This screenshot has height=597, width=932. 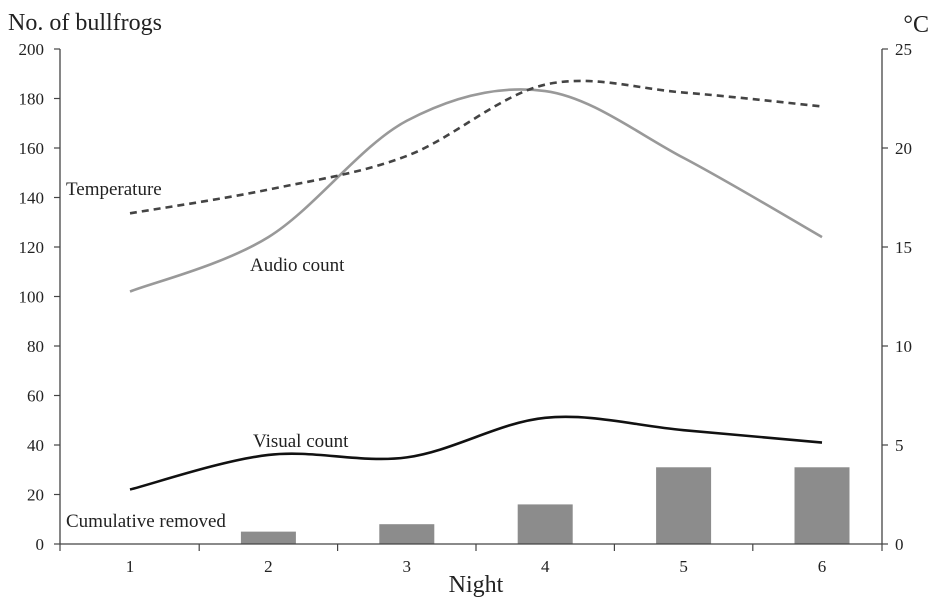 I want to click on y2-tick-label: 5, so click(x=899, y=445).